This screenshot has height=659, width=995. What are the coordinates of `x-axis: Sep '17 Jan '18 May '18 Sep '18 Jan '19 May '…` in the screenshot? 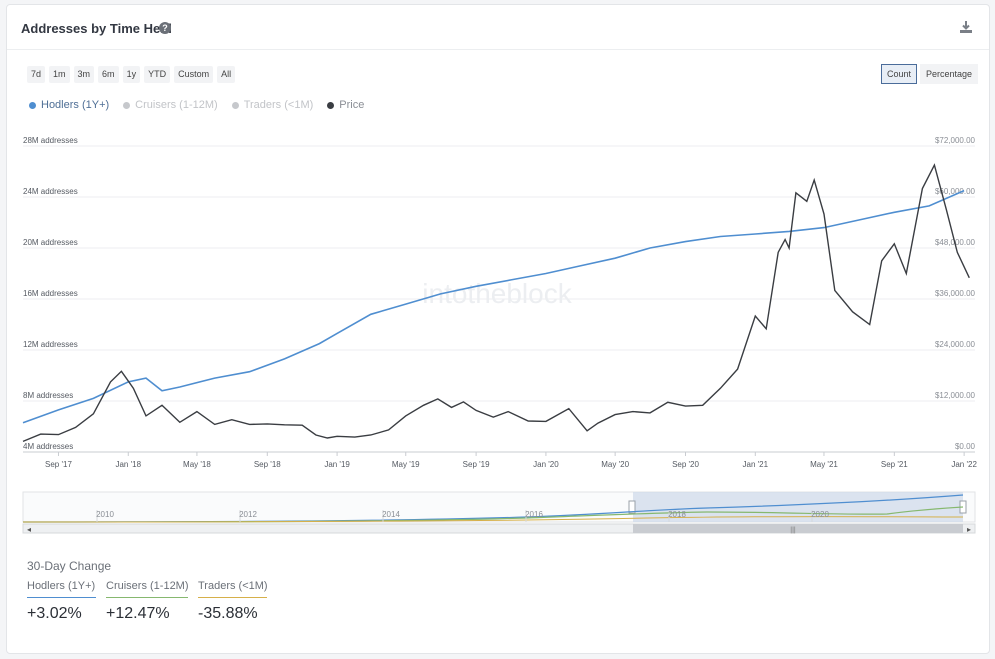 It's located at (511, 460).